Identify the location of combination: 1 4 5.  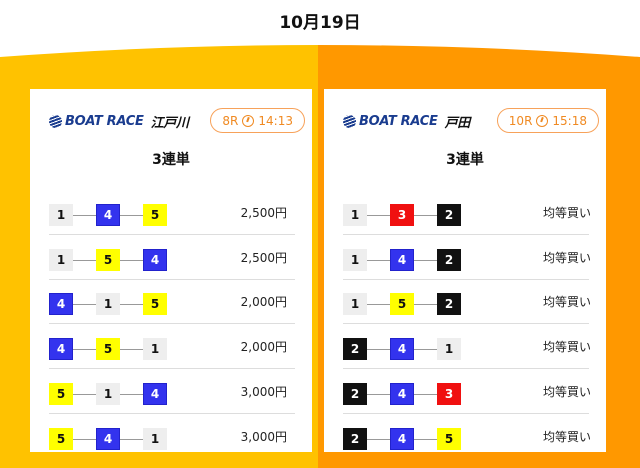
(108, 215).